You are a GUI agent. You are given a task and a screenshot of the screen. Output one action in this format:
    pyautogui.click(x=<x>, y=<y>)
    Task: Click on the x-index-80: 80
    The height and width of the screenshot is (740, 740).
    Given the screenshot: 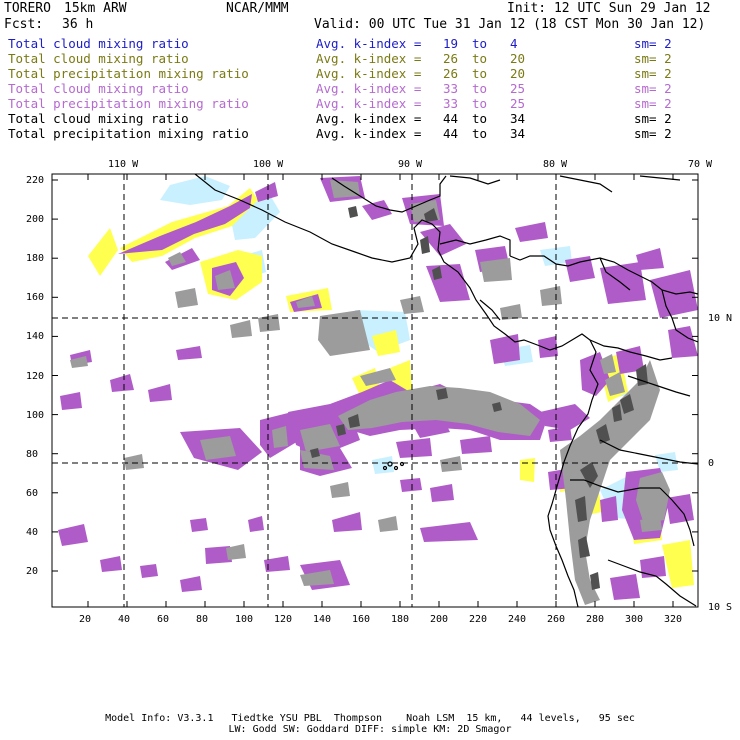 What is the action you would take?
    pyautogui.click(x=202, y=619)
    